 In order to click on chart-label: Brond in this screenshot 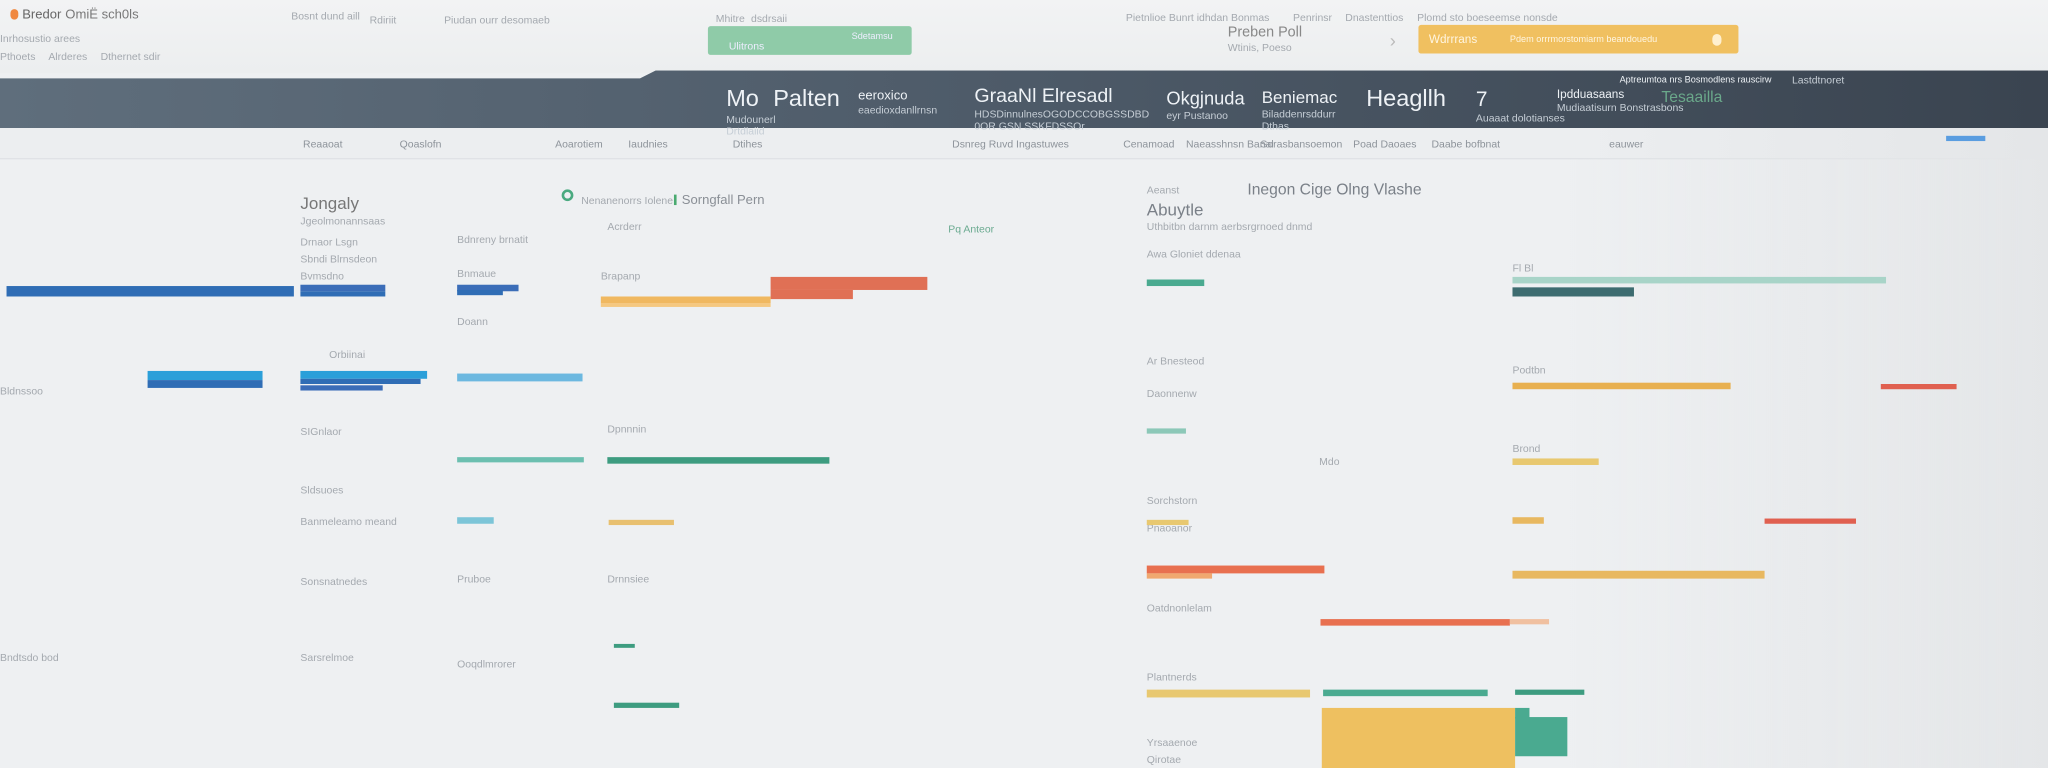, I will do `click(1526, 448)`.